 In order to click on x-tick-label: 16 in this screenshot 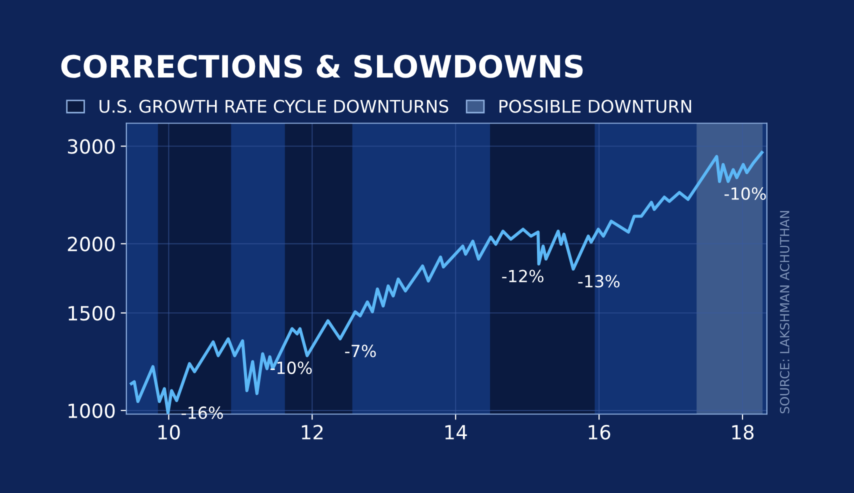, I will do `click(599, 432)`.